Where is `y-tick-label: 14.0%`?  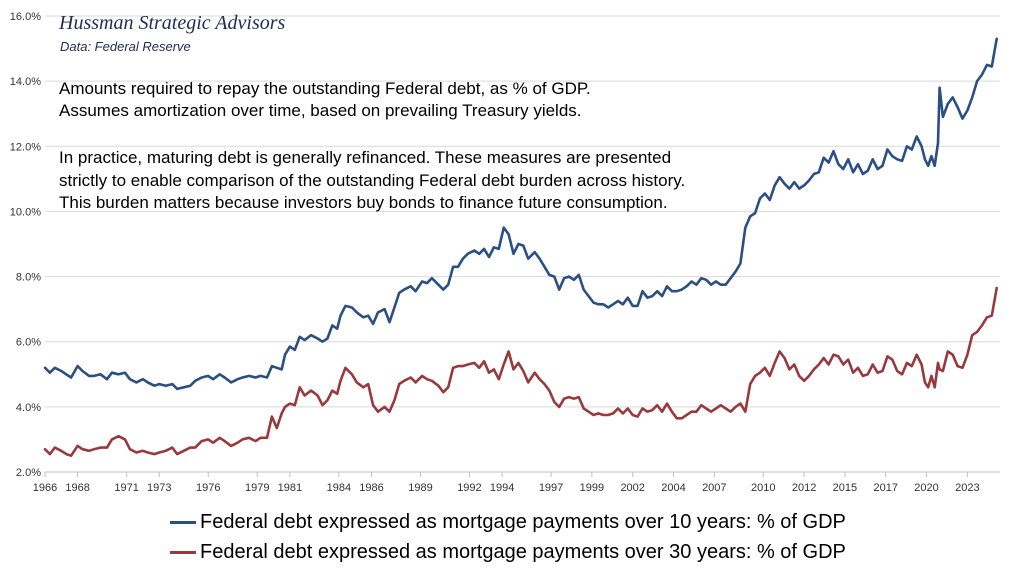 y-tick-label: 14.0% is located at coordinates (25, 82).